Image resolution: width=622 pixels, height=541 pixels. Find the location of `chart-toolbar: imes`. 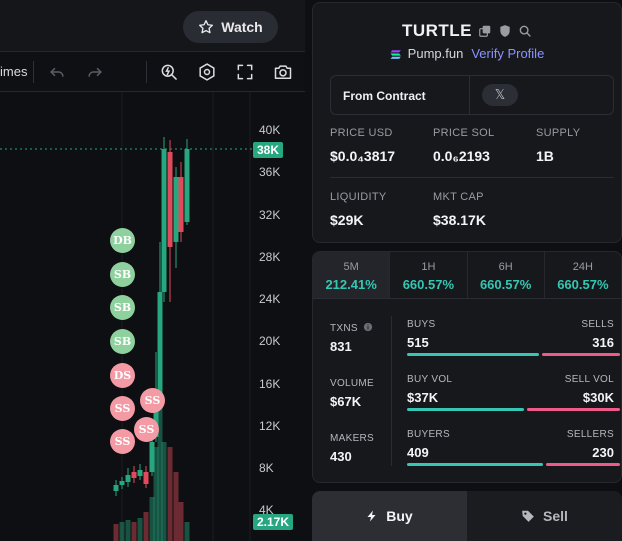

chart-toolbar: imes is located at coordinates (152, 72).